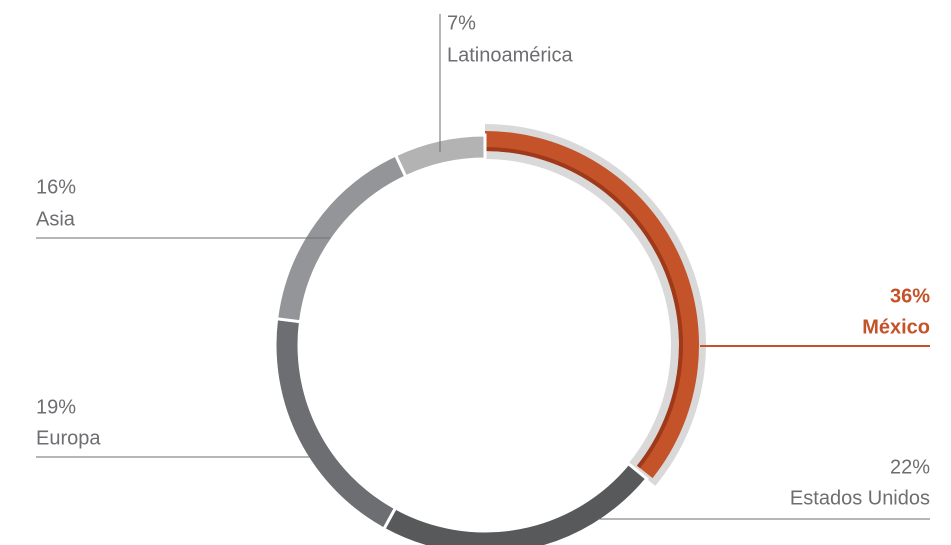  What do you see at coordinates (56, 407) in the screenshot?
I see `value-label: 19%` at bounding box center [56, 407].